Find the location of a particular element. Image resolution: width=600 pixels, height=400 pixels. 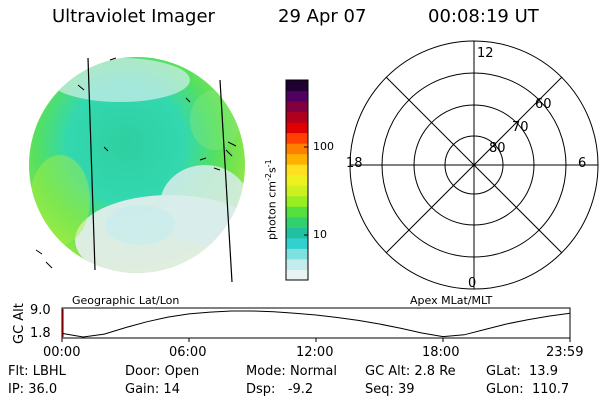

altitude-xtick-1800: 18:00 is located at coordinates (441, 352).